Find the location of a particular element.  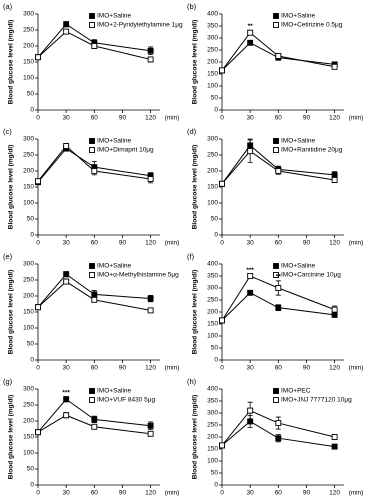

legend-label: IMO+PEC is located at coordinates (296, 391).